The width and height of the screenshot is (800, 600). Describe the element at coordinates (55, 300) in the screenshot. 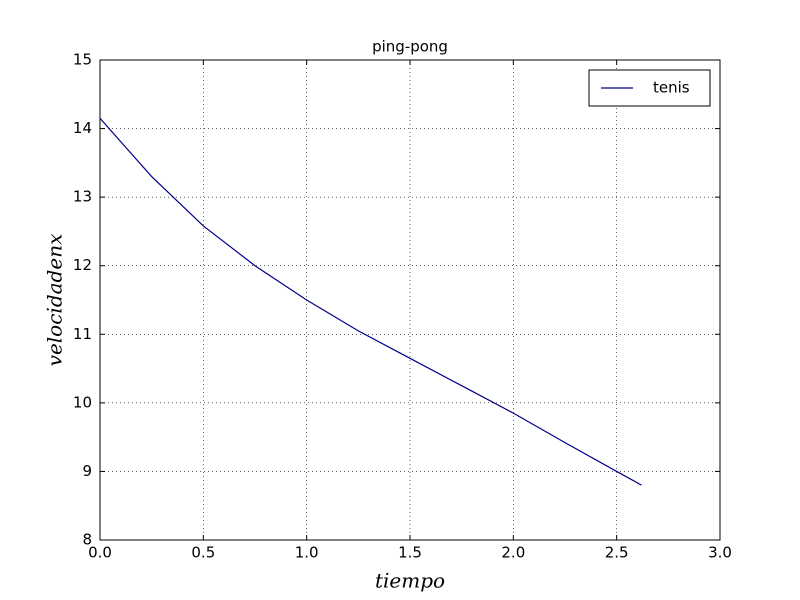

I see `y-axis-label: velocidadenx` at that location.